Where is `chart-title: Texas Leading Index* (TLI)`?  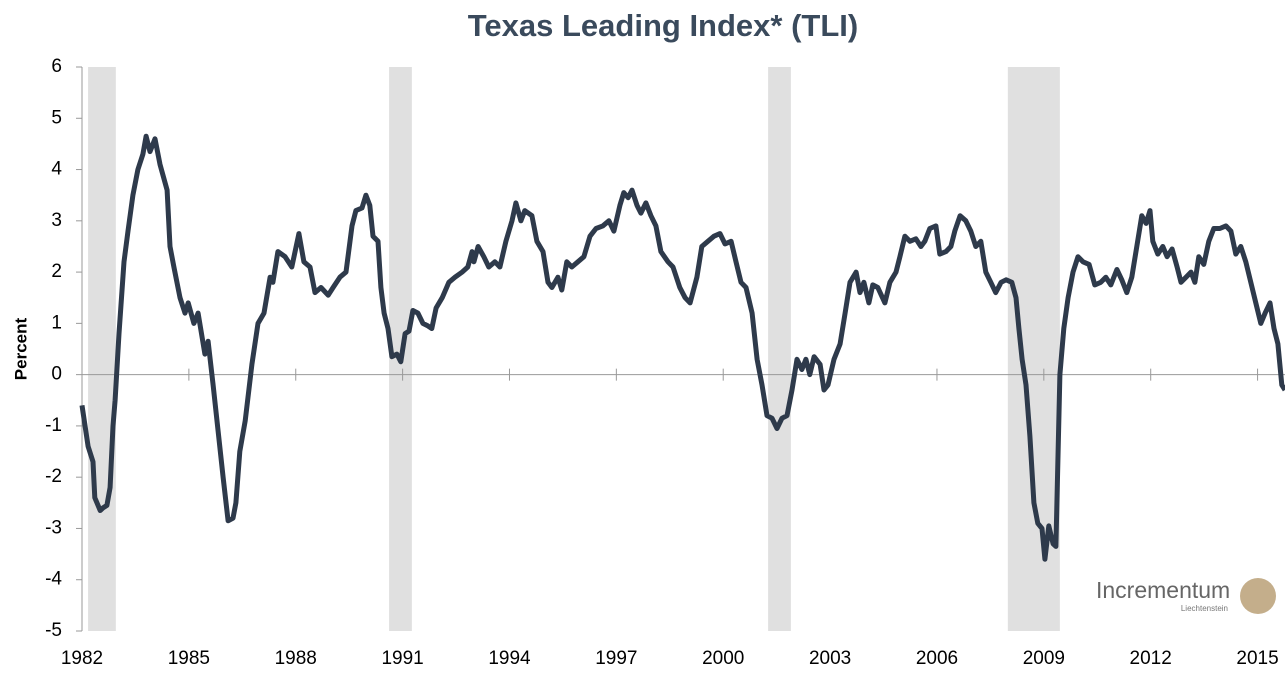
chart-title: Texas Leading Index* (TLI) is located at coordinates (663, 25).